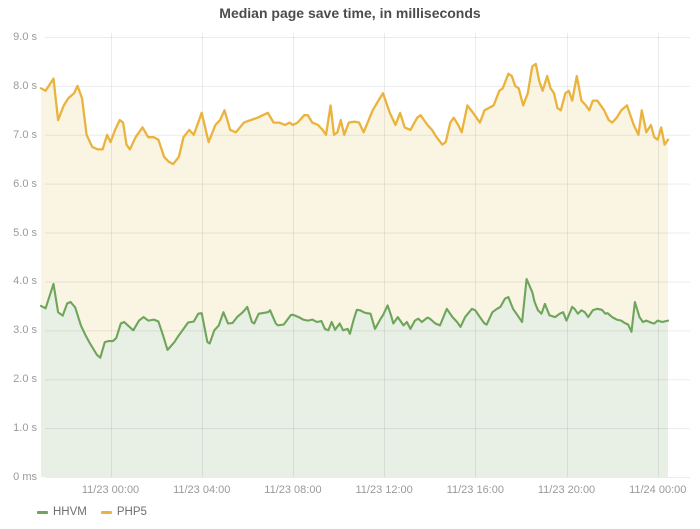 The height and width of the screenshot is (529, 700). What do you see at coordinates (25, 379) in the screenshot?
I see `y-axis-label: 2.0 s` at bounding box center [25, 379].